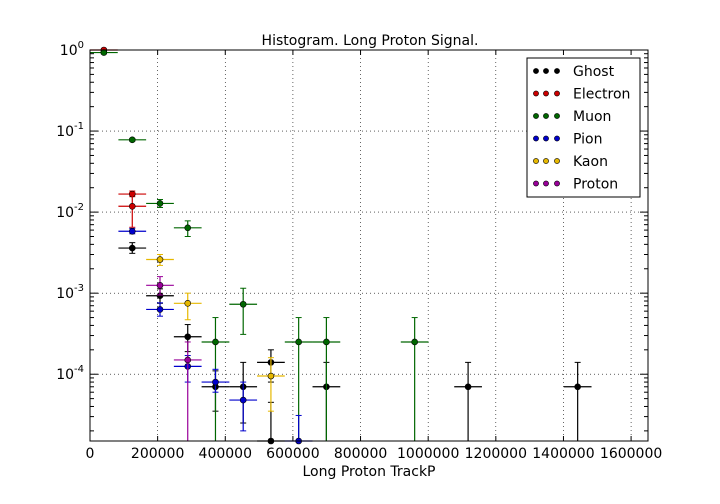 The image size is (720, 504). I want to click on legend-label: Kaon, so click(590, 162).